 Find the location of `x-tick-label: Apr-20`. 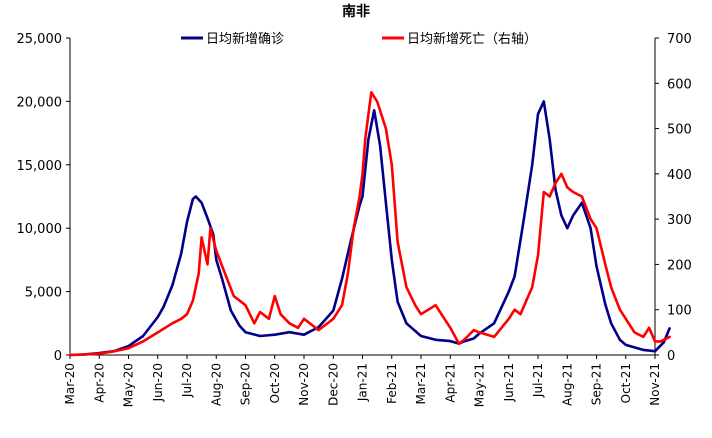

x-tick-label: Apr-20 is located at coordinates (99, 383).